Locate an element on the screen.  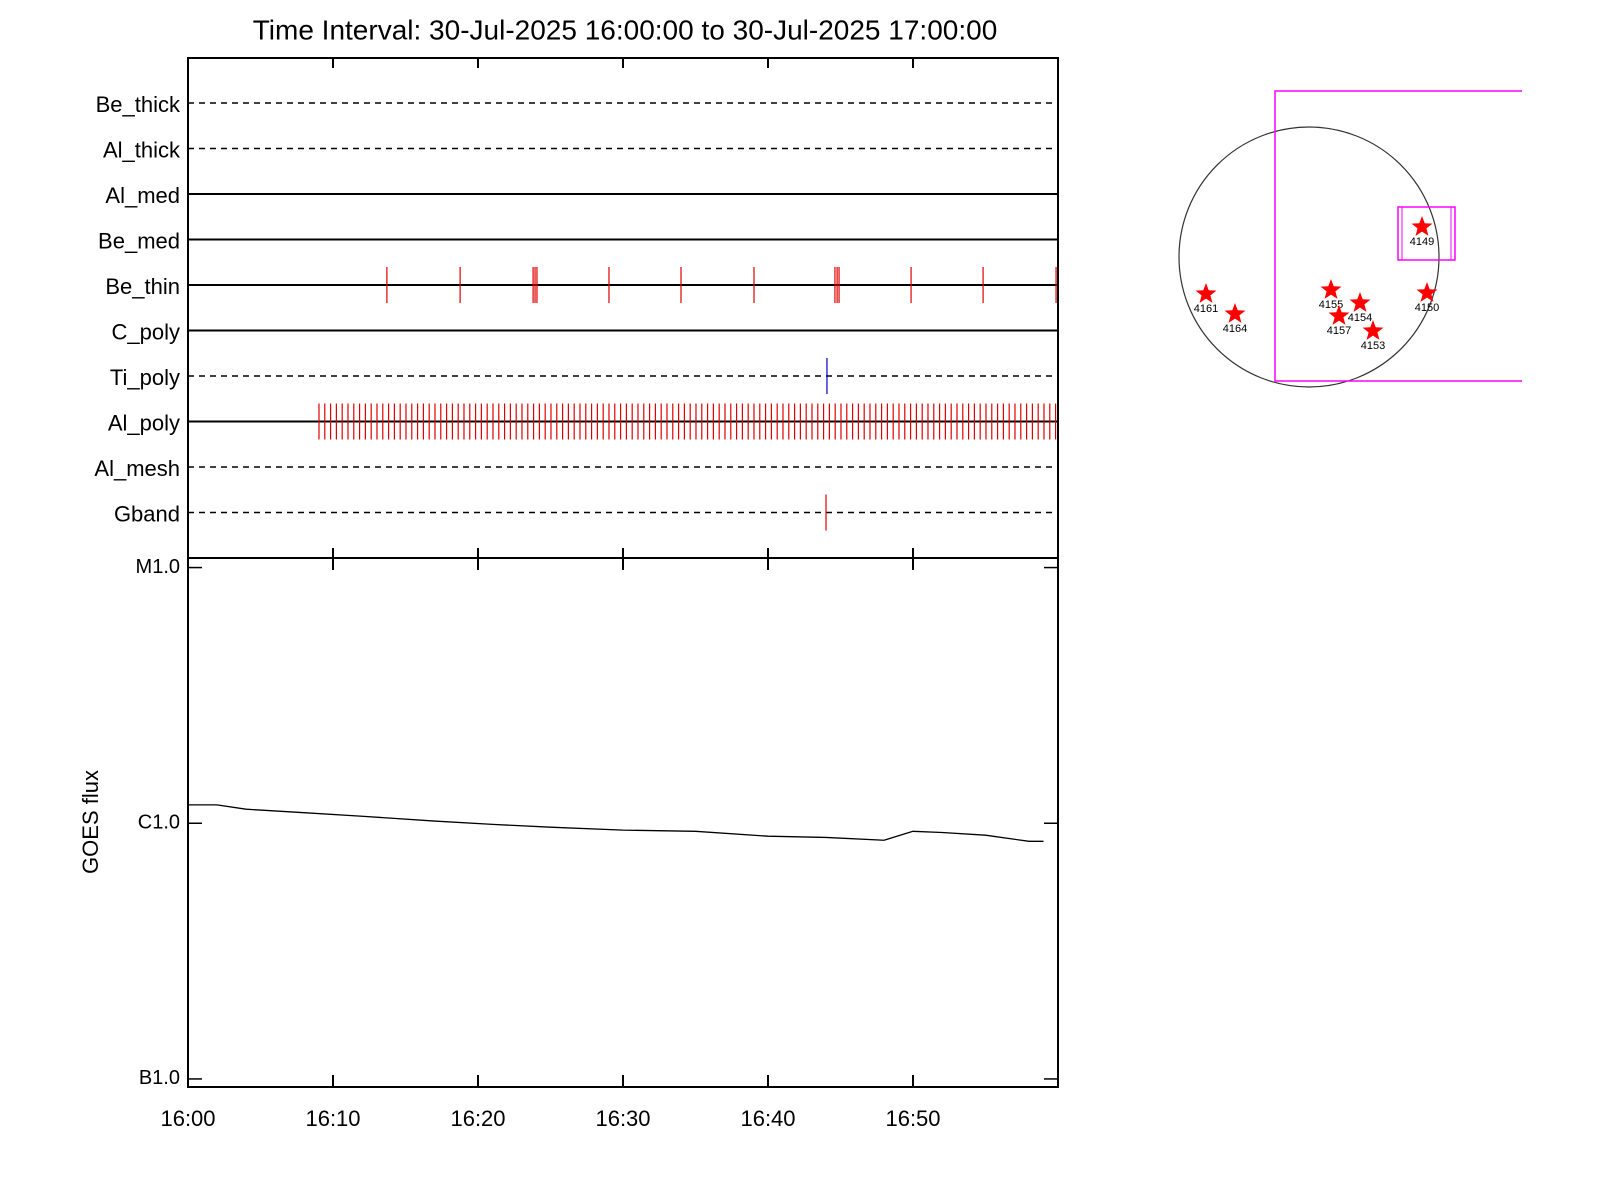
row-label: Be_med is located at coordinates (139, 240).